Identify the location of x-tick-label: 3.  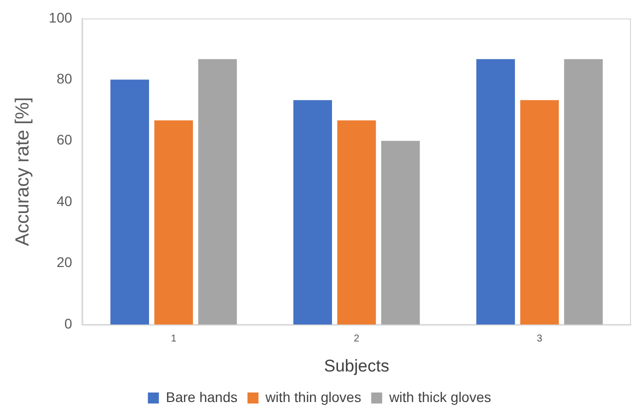
(539, 338).